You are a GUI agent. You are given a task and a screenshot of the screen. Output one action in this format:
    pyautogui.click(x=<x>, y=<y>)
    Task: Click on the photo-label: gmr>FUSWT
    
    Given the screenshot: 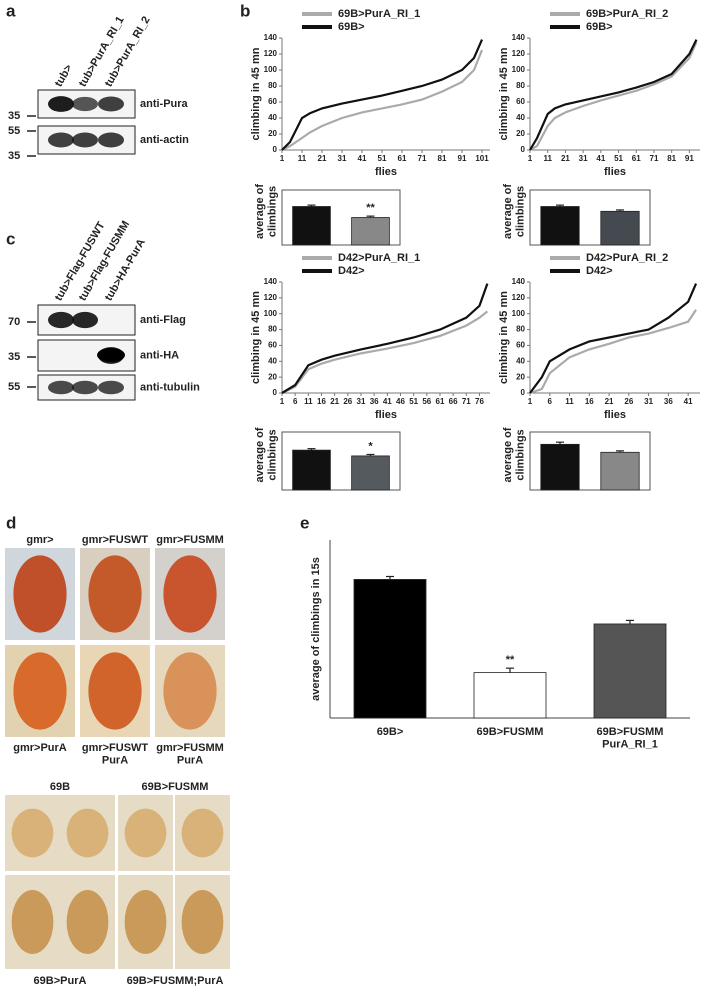 What is the action you would take?
    pyautogui.click(x=115, y=540)
    